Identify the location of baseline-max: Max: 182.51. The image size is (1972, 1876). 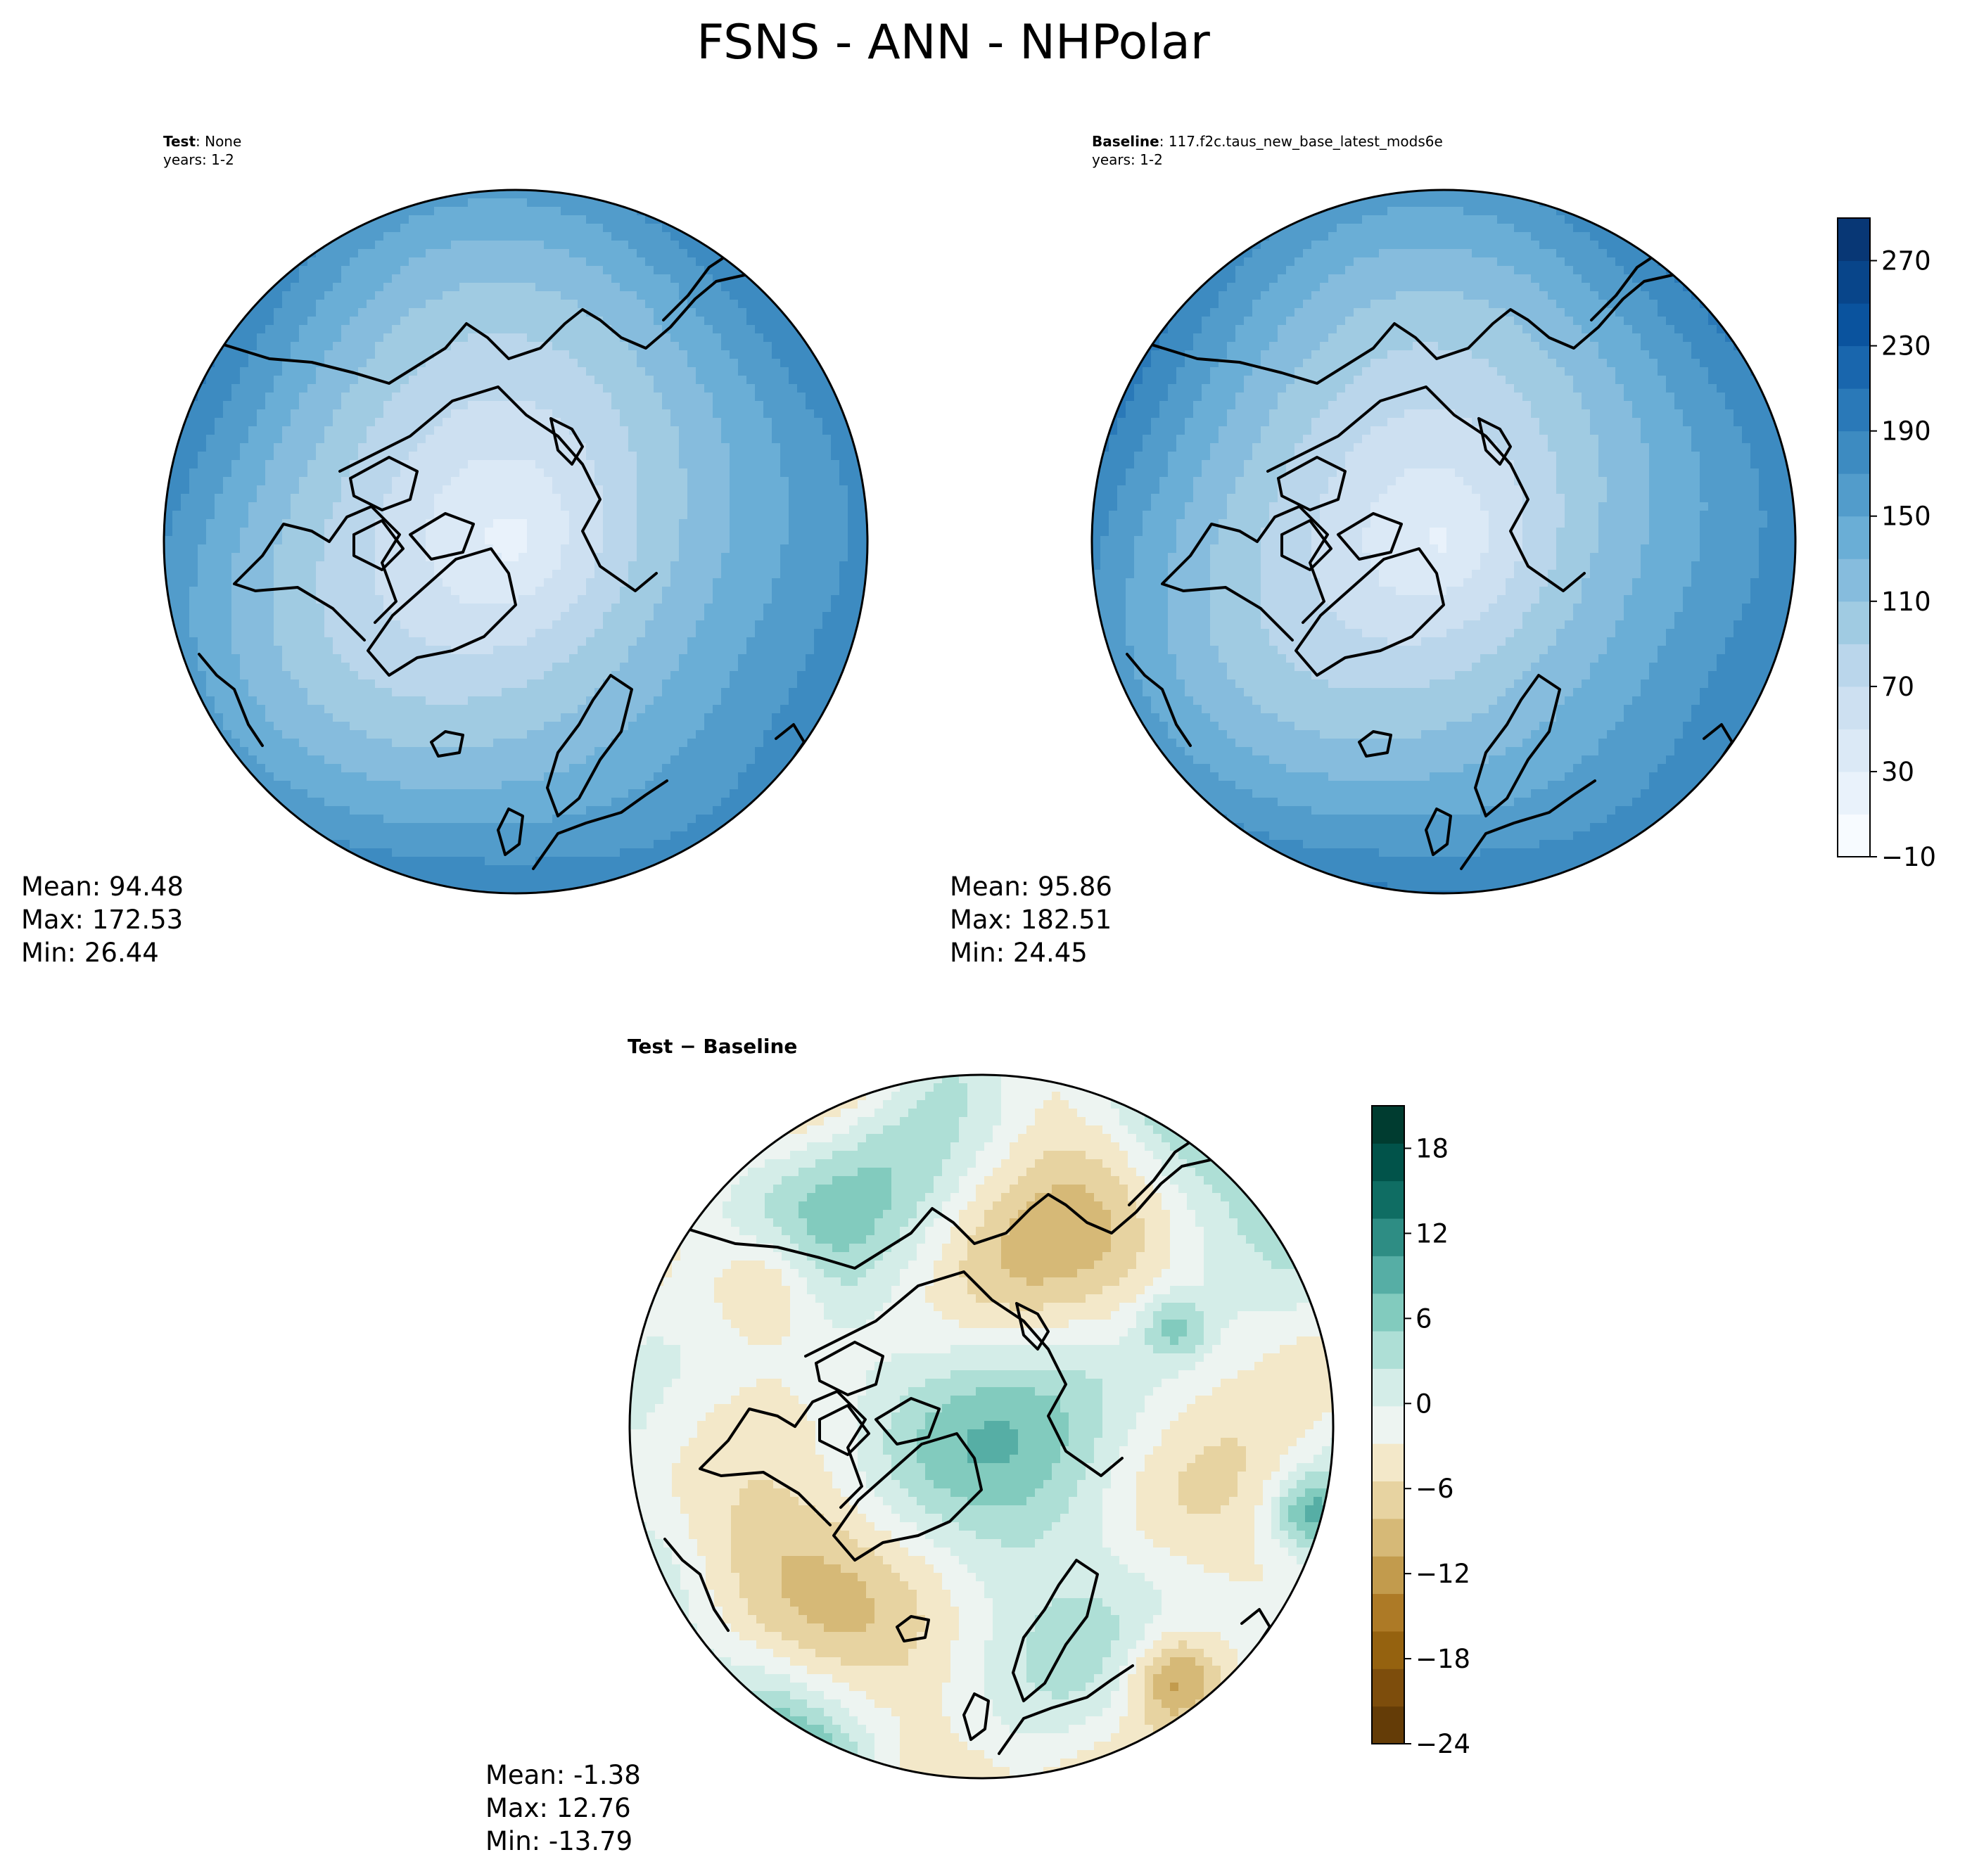
(1031, 920).